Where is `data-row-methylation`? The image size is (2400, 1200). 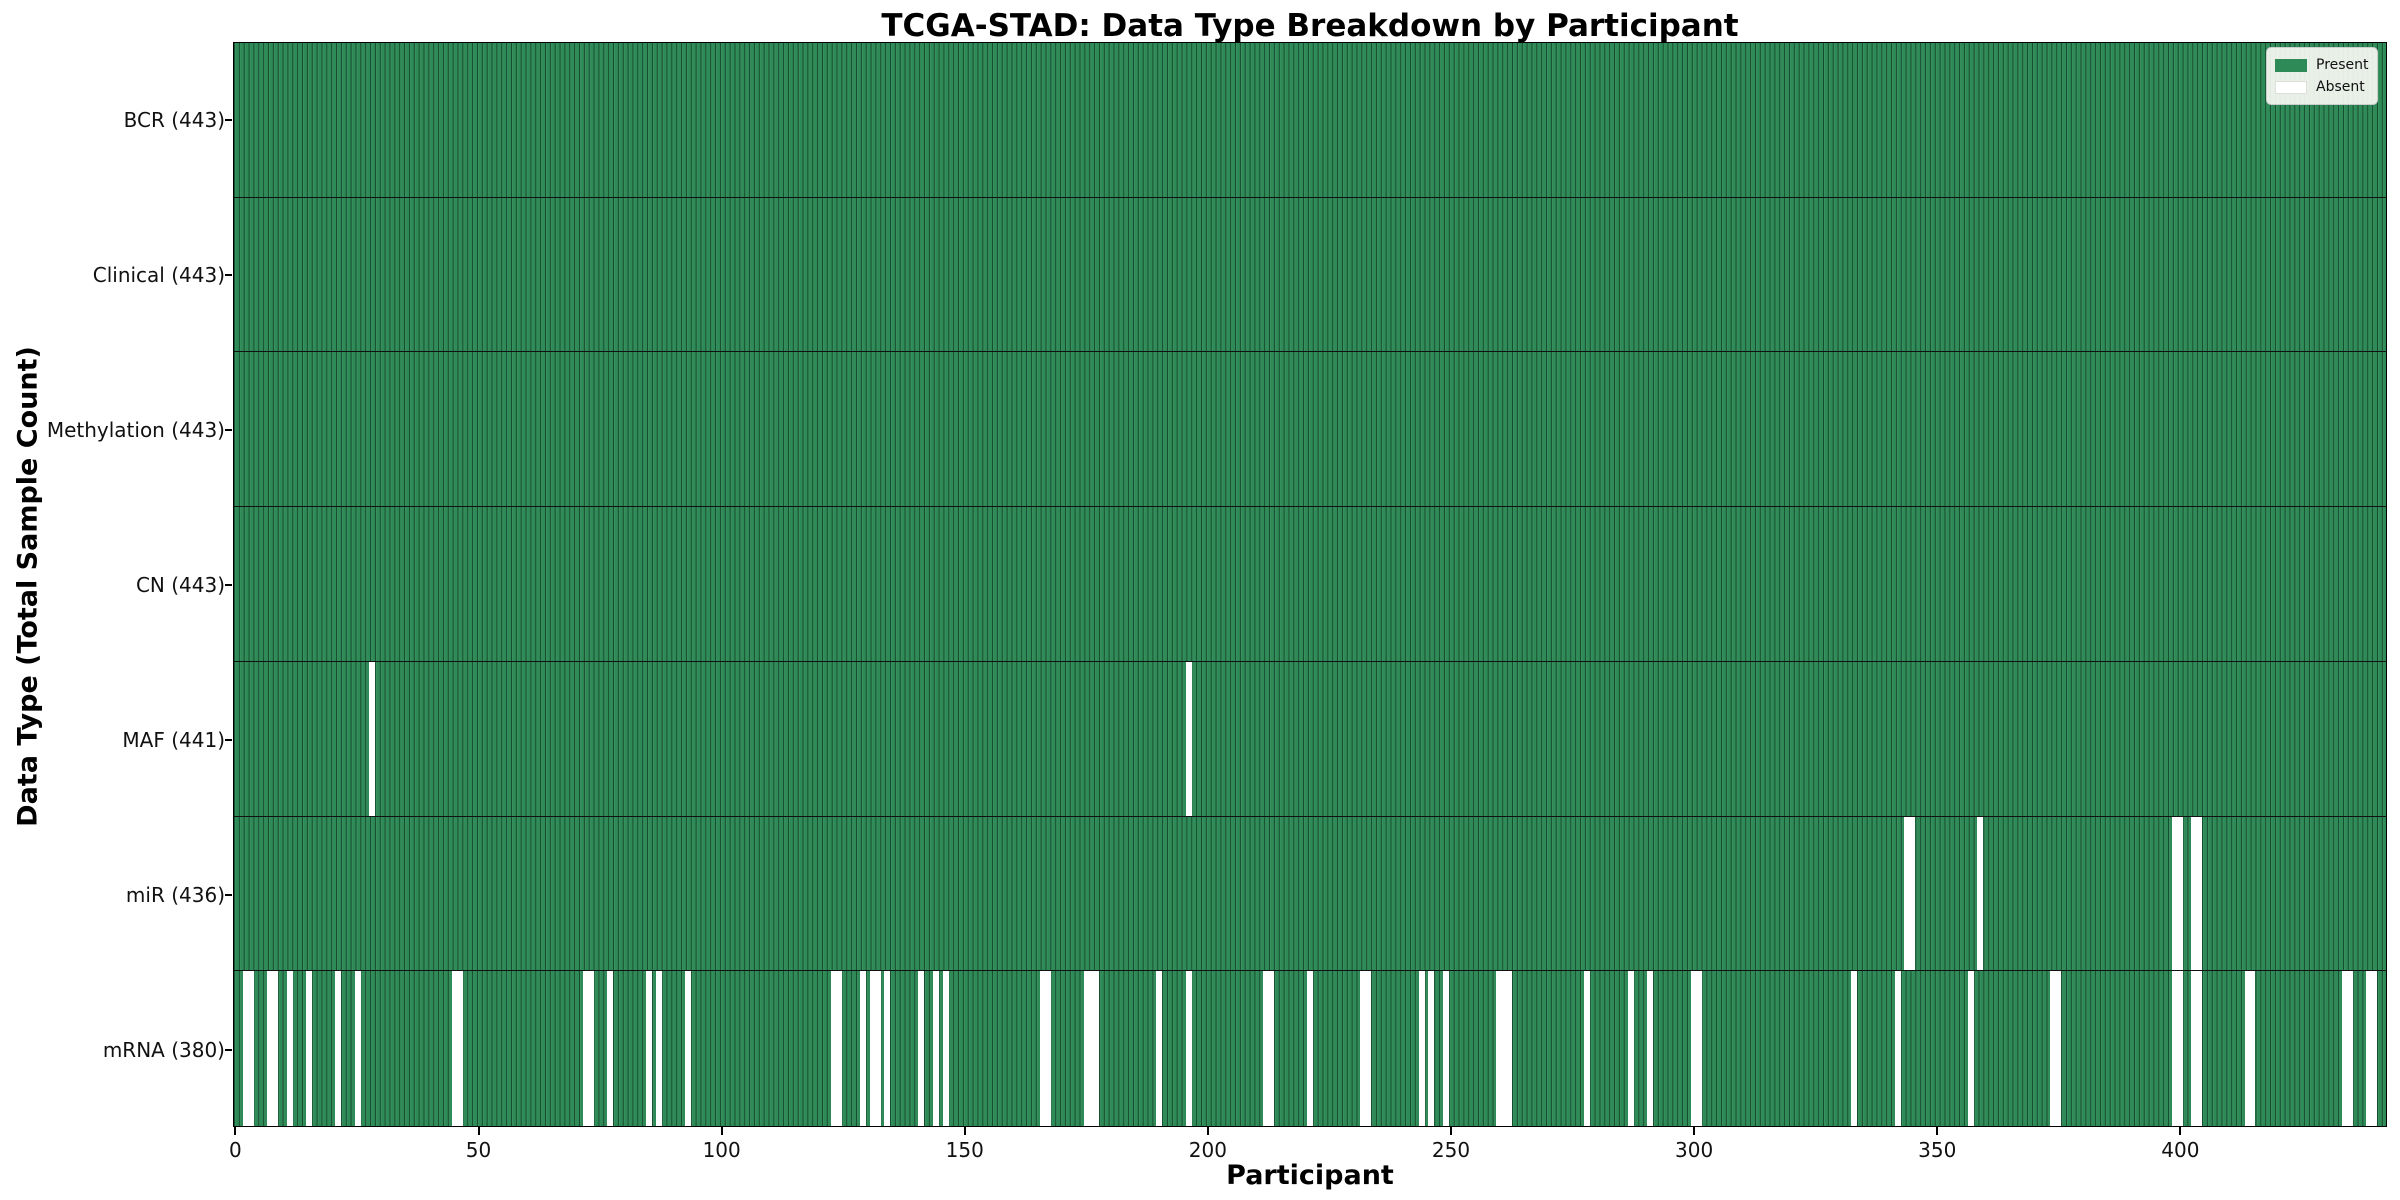 data-row-methylation is located at coordinates (1310, 430).